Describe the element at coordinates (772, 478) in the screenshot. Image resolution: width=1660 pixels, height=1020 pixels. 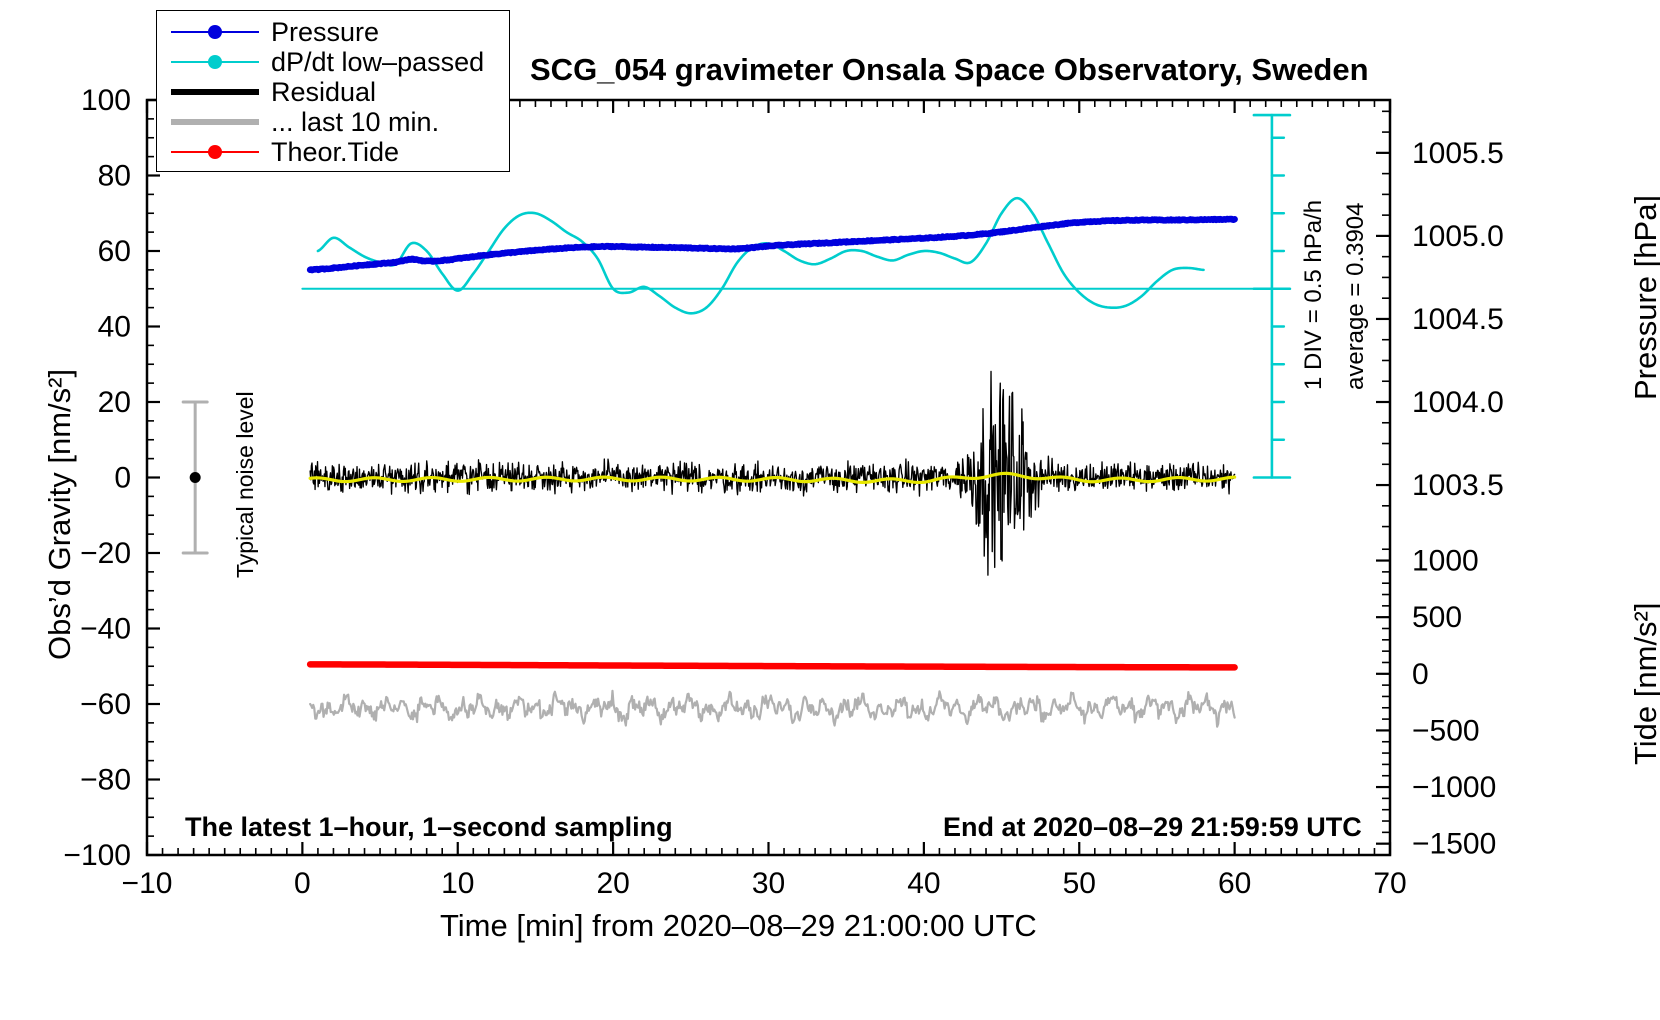
I see `series-residual-smoothed` at that location.